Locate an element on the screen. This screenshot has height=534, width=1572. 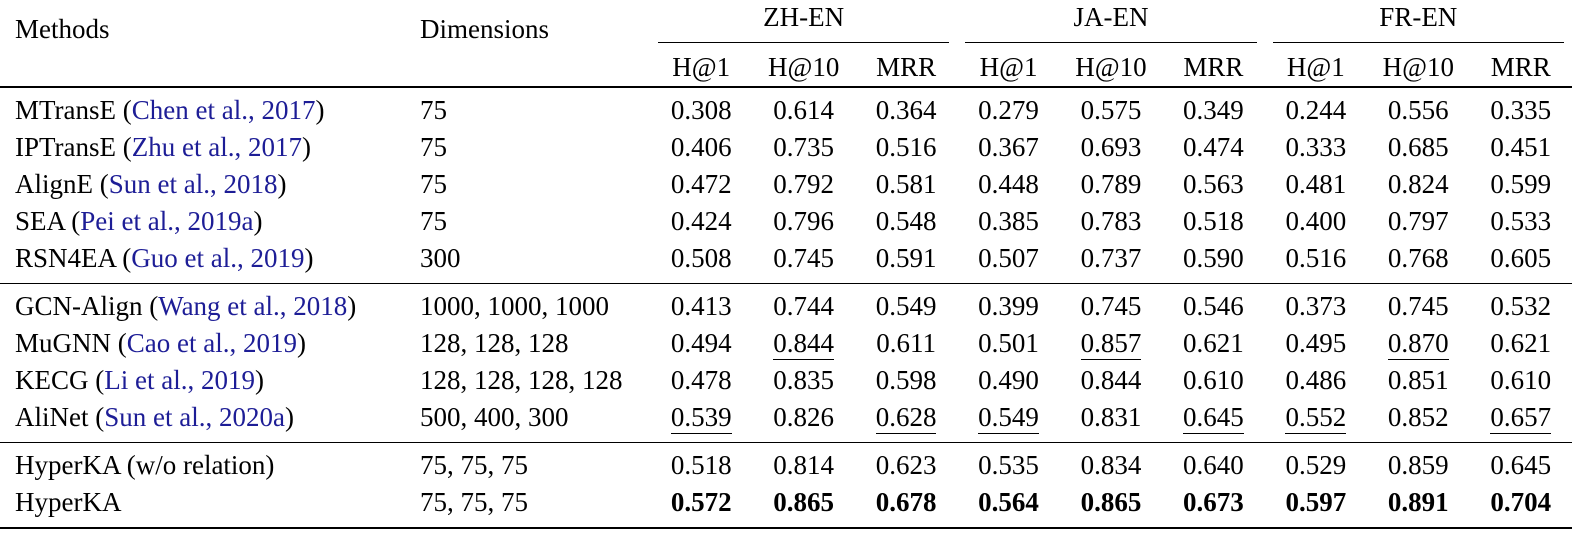
citation-link: Sun et al., 2018 is located at coordinates (193, 184).